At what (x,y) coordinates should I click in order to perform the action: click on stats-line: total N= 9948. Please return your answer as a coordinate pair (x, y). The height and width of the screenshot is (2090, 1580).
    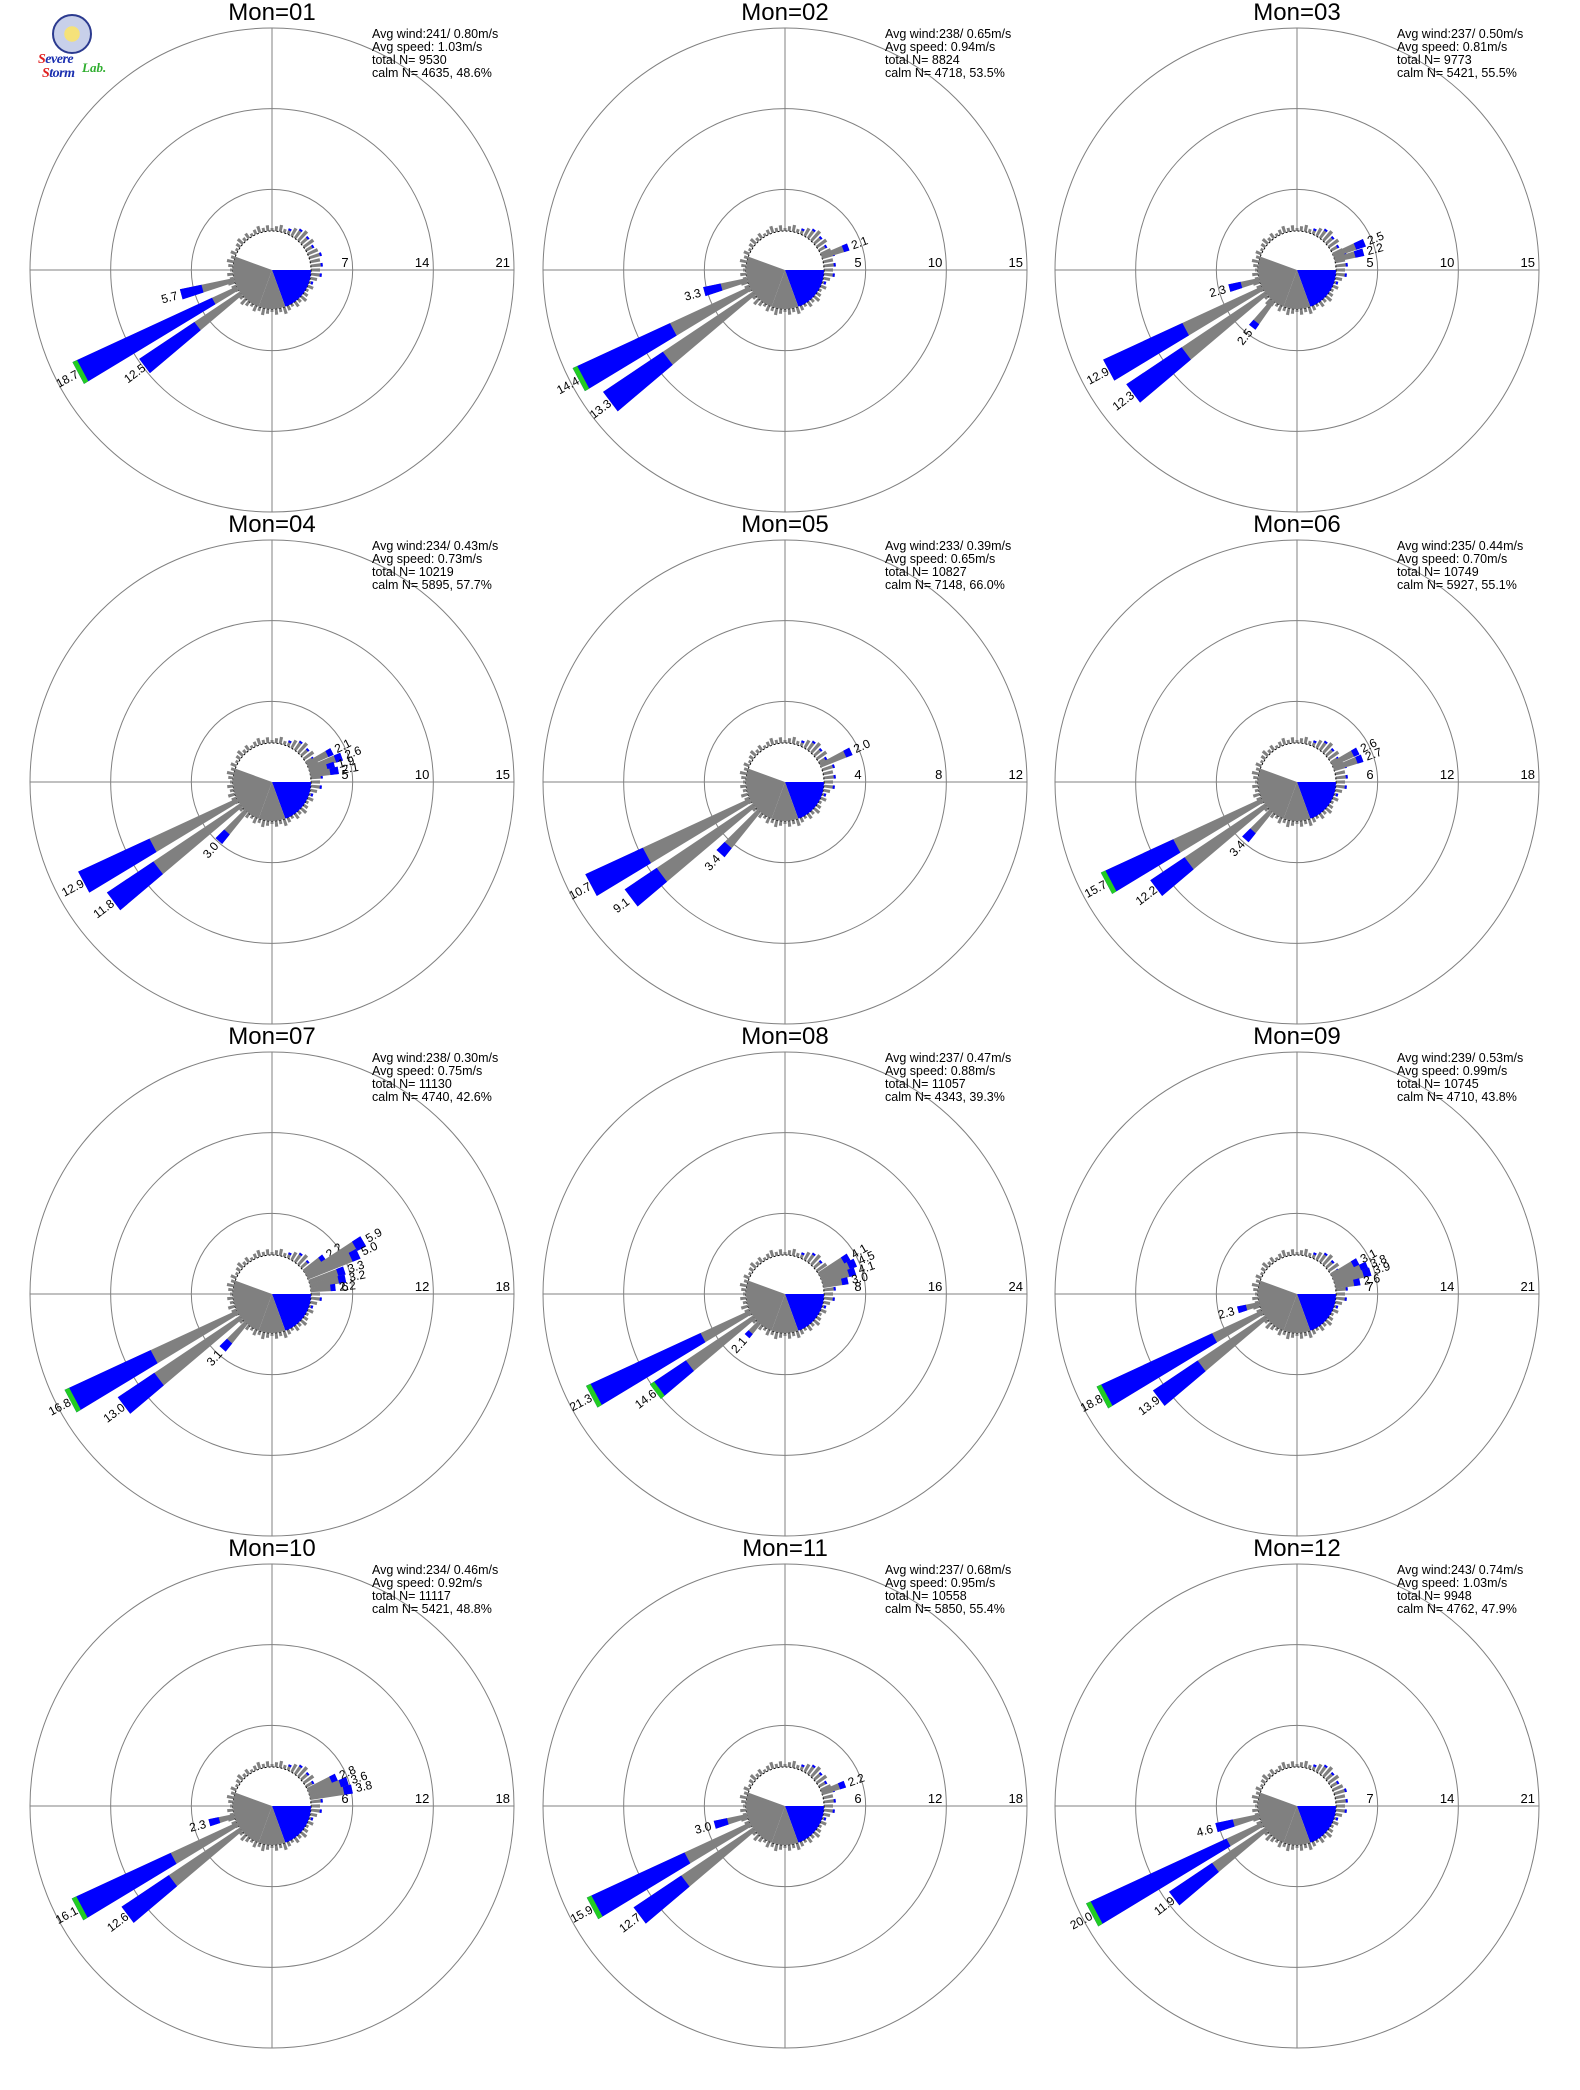
    Looking at the image, I should click on (1434, 1596).